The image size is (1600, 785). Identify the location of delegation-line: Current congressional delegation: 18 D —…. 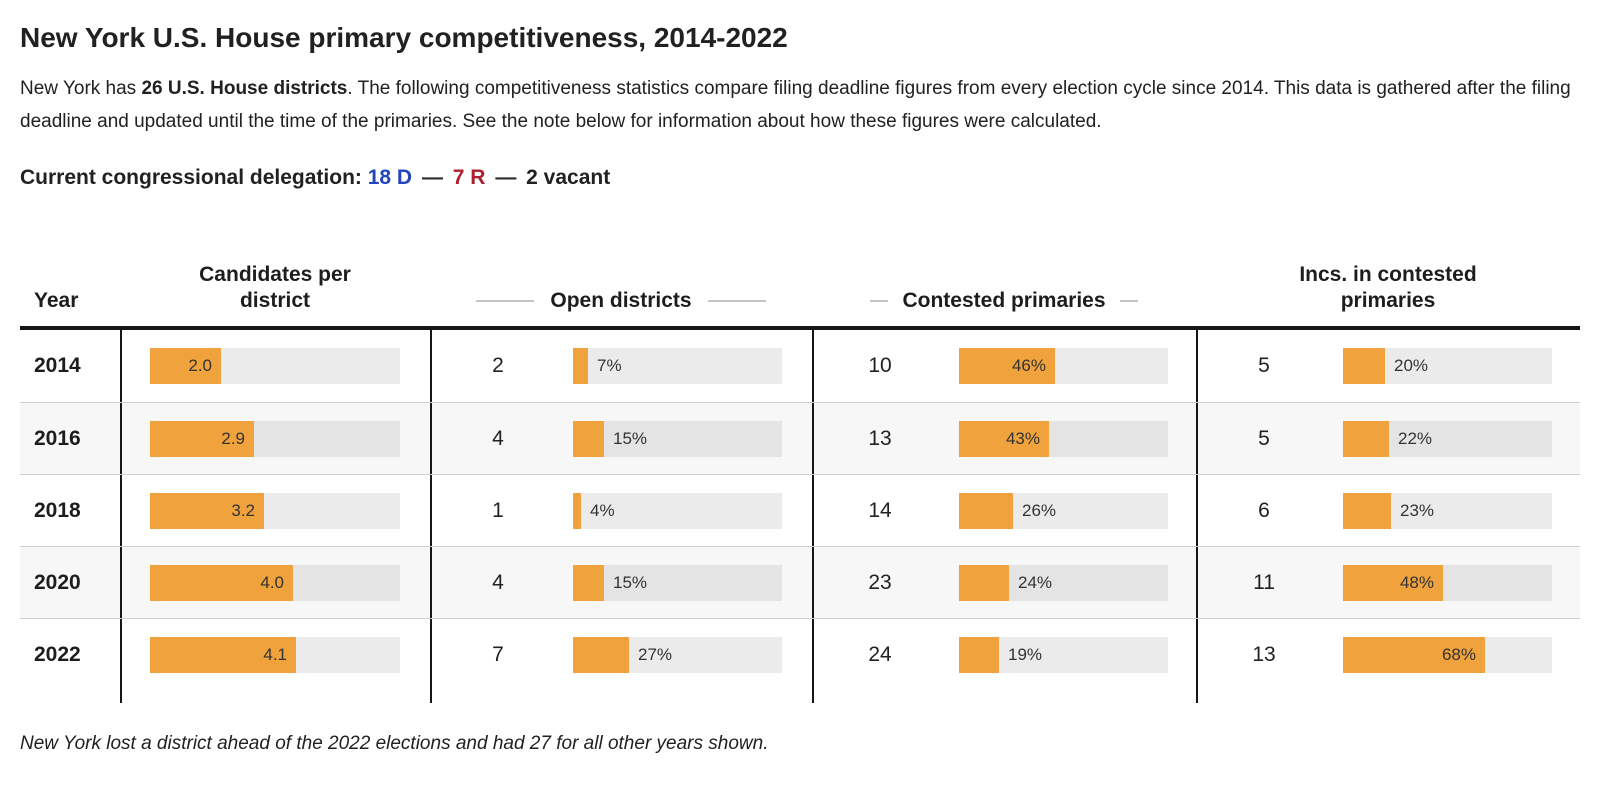
(800, 178).